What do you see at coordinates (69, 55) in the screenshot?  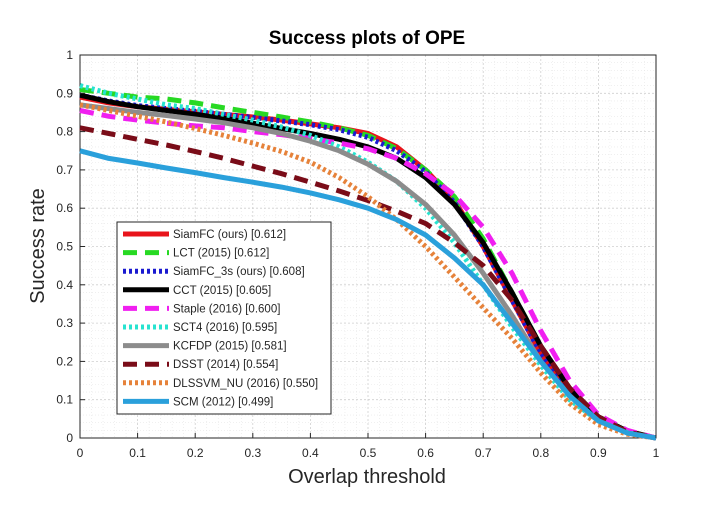 I see `y-tick-label: 1` at bounding box center [69, 55].